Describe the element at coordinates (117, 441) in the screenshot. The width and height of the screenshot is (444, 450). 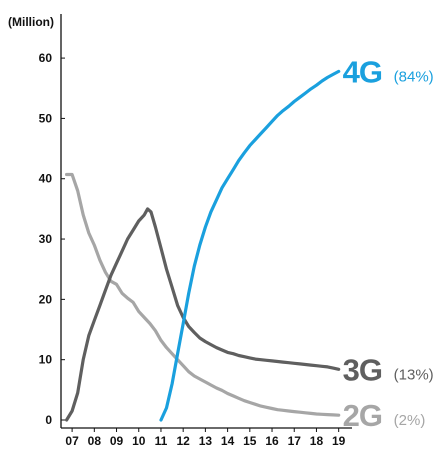
I see `x-tick-label: 09` at that location.